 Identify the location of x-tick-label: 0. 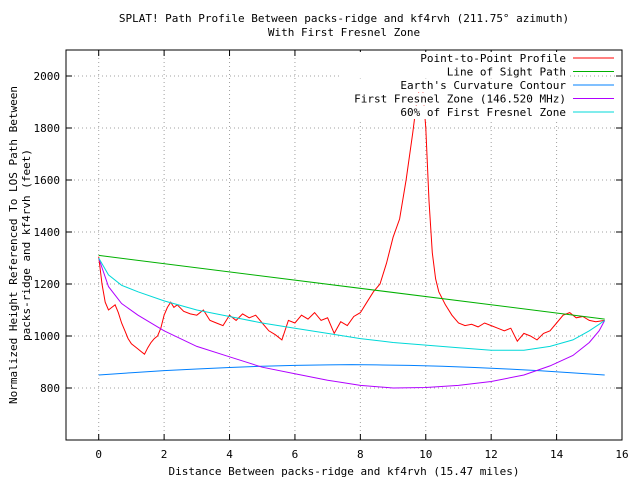
(98, 454).